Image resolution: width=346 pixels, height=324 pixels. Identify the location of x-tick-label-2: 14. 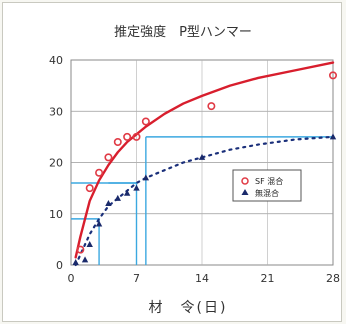
(202, 278).